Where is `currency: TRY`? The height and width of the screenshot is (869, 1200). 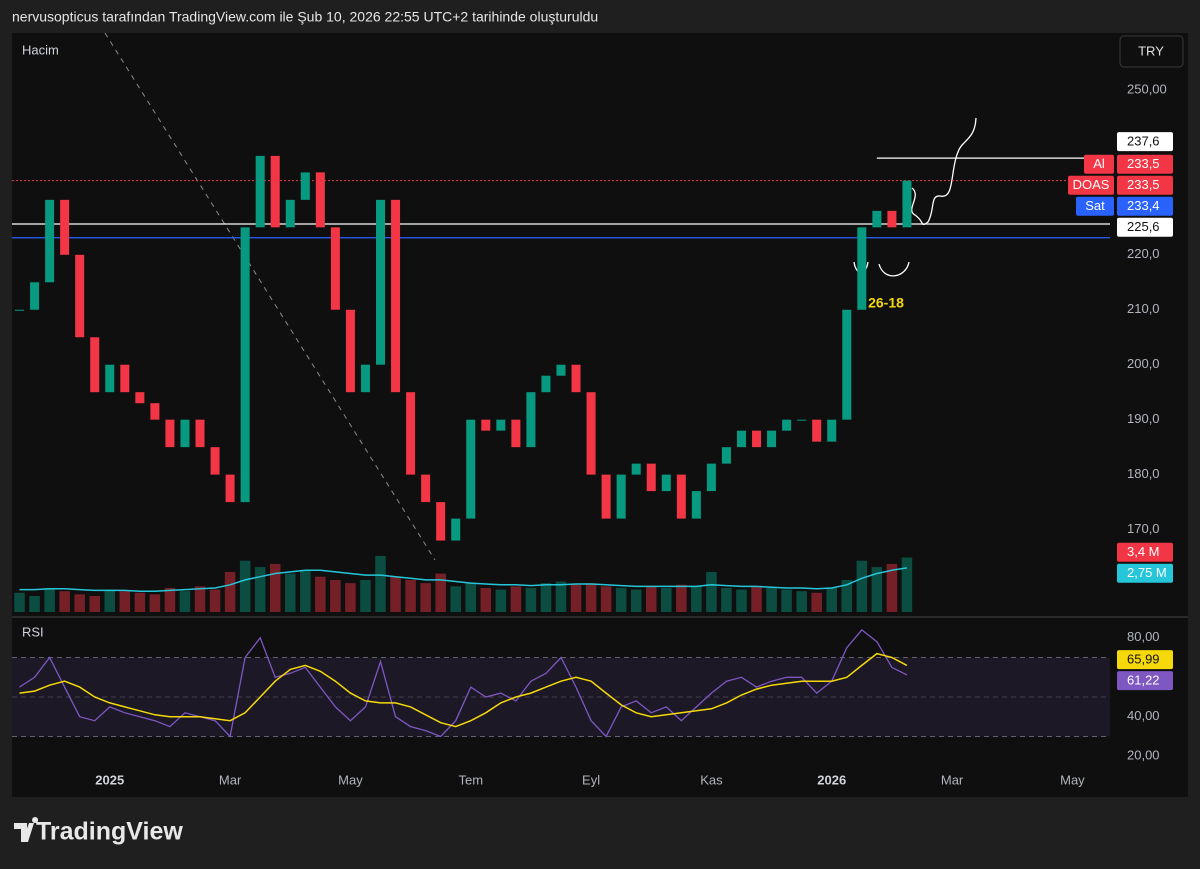
currency: TRY is located at coordinates (1151, 50).